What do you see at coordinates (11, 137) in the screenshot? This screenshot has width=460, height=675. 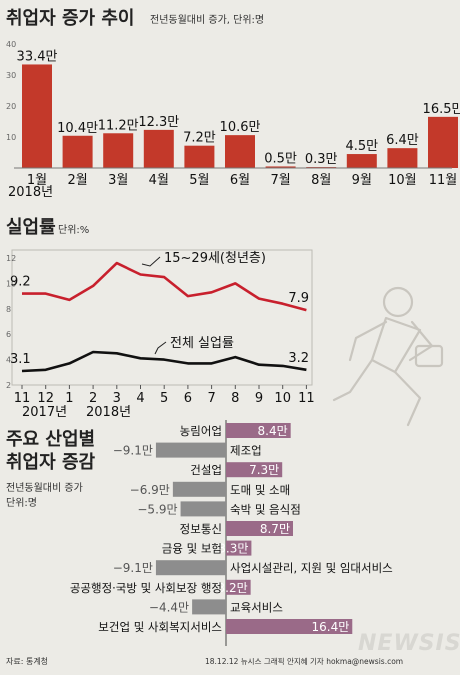 I see `y-tick-label: 10` at bounding box center [11, 137].